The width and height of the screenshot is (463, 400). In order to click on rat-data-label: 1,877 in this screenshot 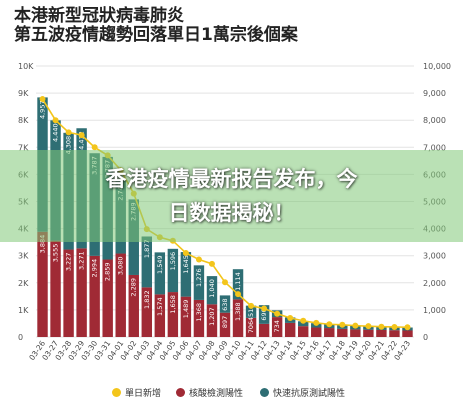, I will do `click(147, 248)`.